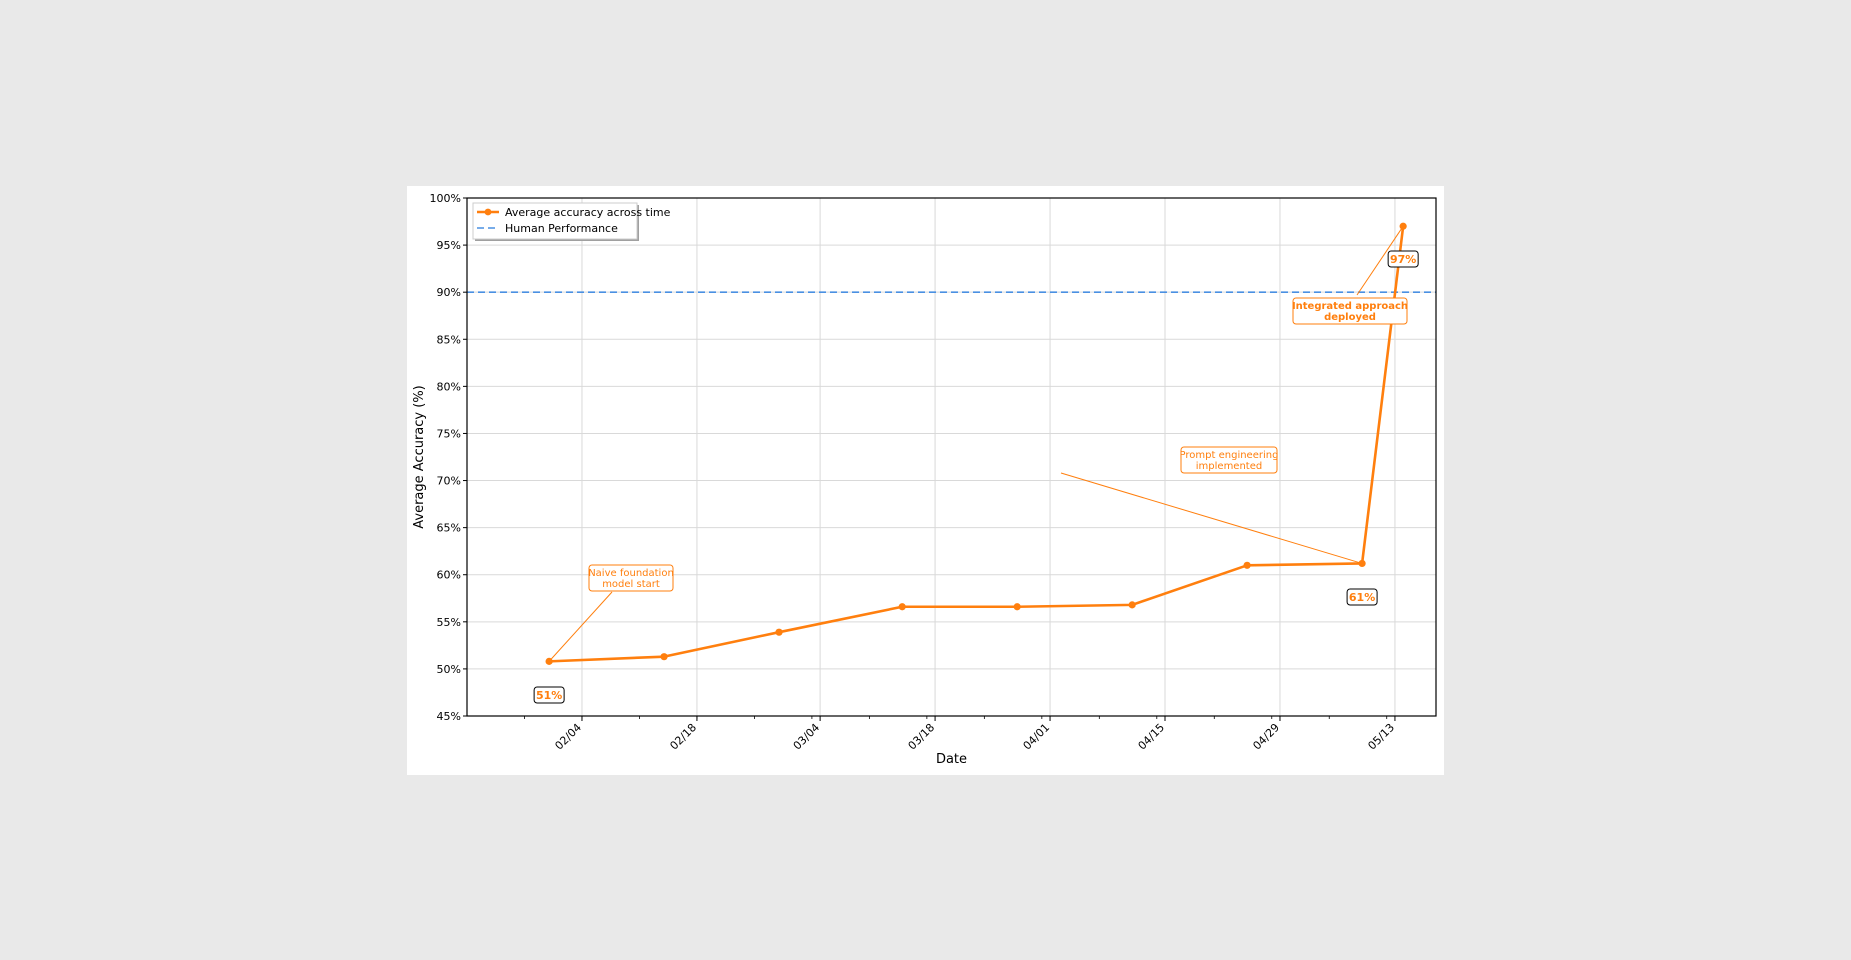  Describe the element at coordinates (1229, 455) in the screenshot. I see `annotation-prompt-text: Prompt engineering` at that location.